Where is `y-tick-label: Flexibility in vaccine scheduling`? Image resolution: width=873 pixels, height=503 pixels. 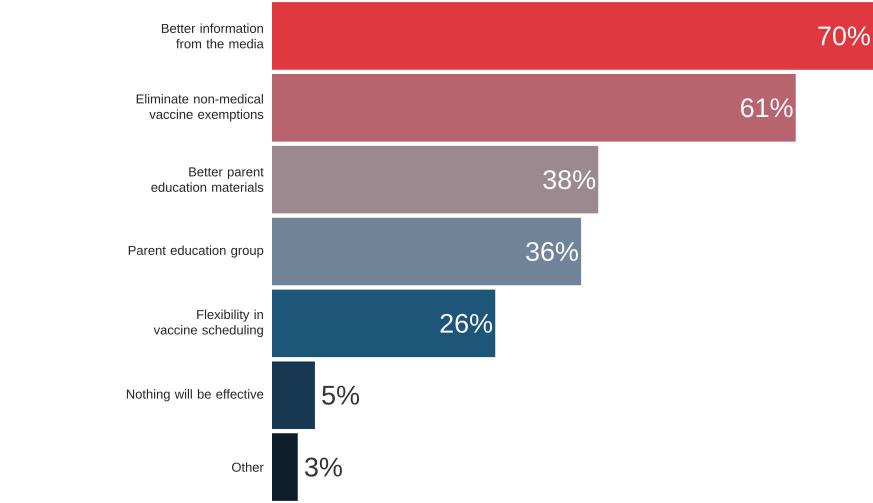
y-tick-label: Flexibility in vaccine scheduling is located at coordinates (208, 324).